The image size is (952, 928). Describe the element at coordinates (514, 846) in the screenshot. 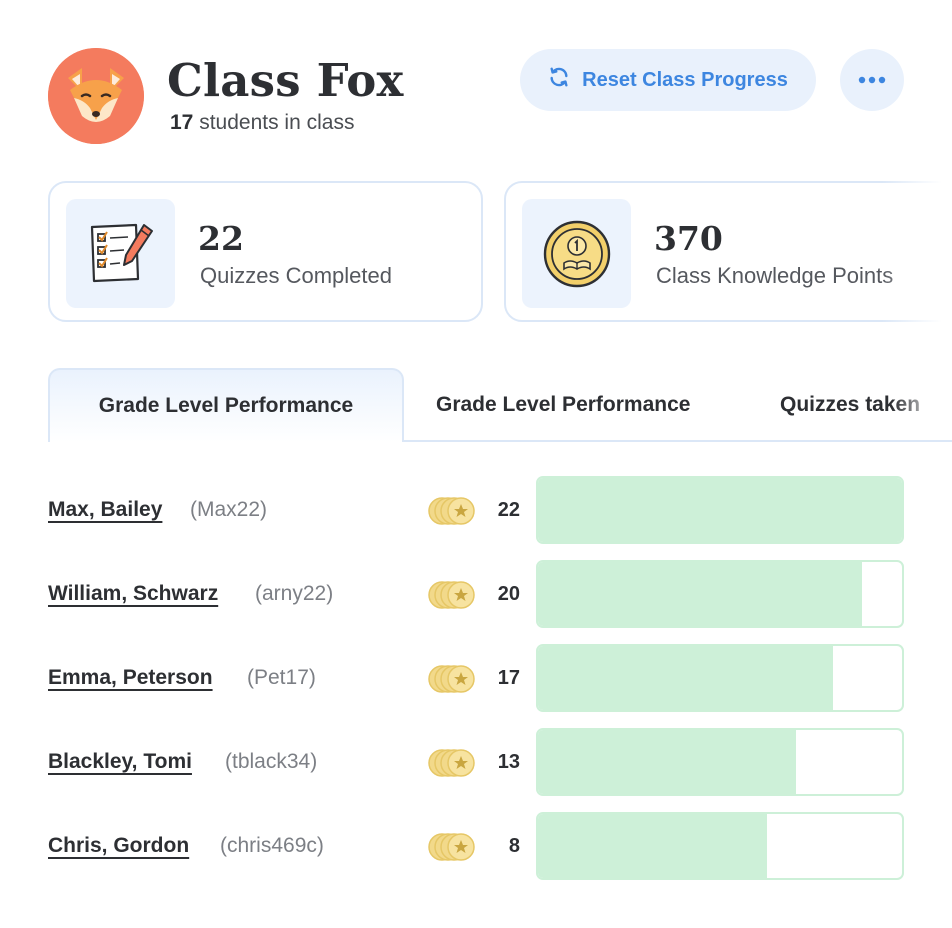

I see `student-score: 8` at that location.